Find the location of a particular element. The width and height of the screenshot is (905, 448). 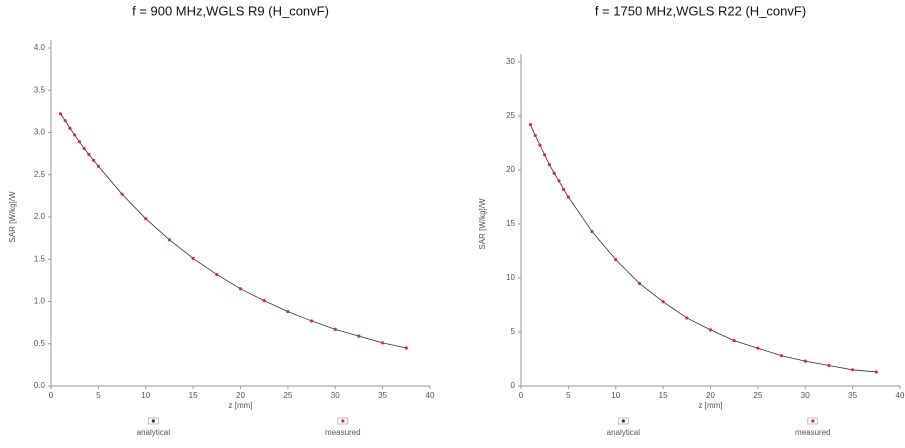

y-tick-label: 5 is located at coordinates (513, 331).